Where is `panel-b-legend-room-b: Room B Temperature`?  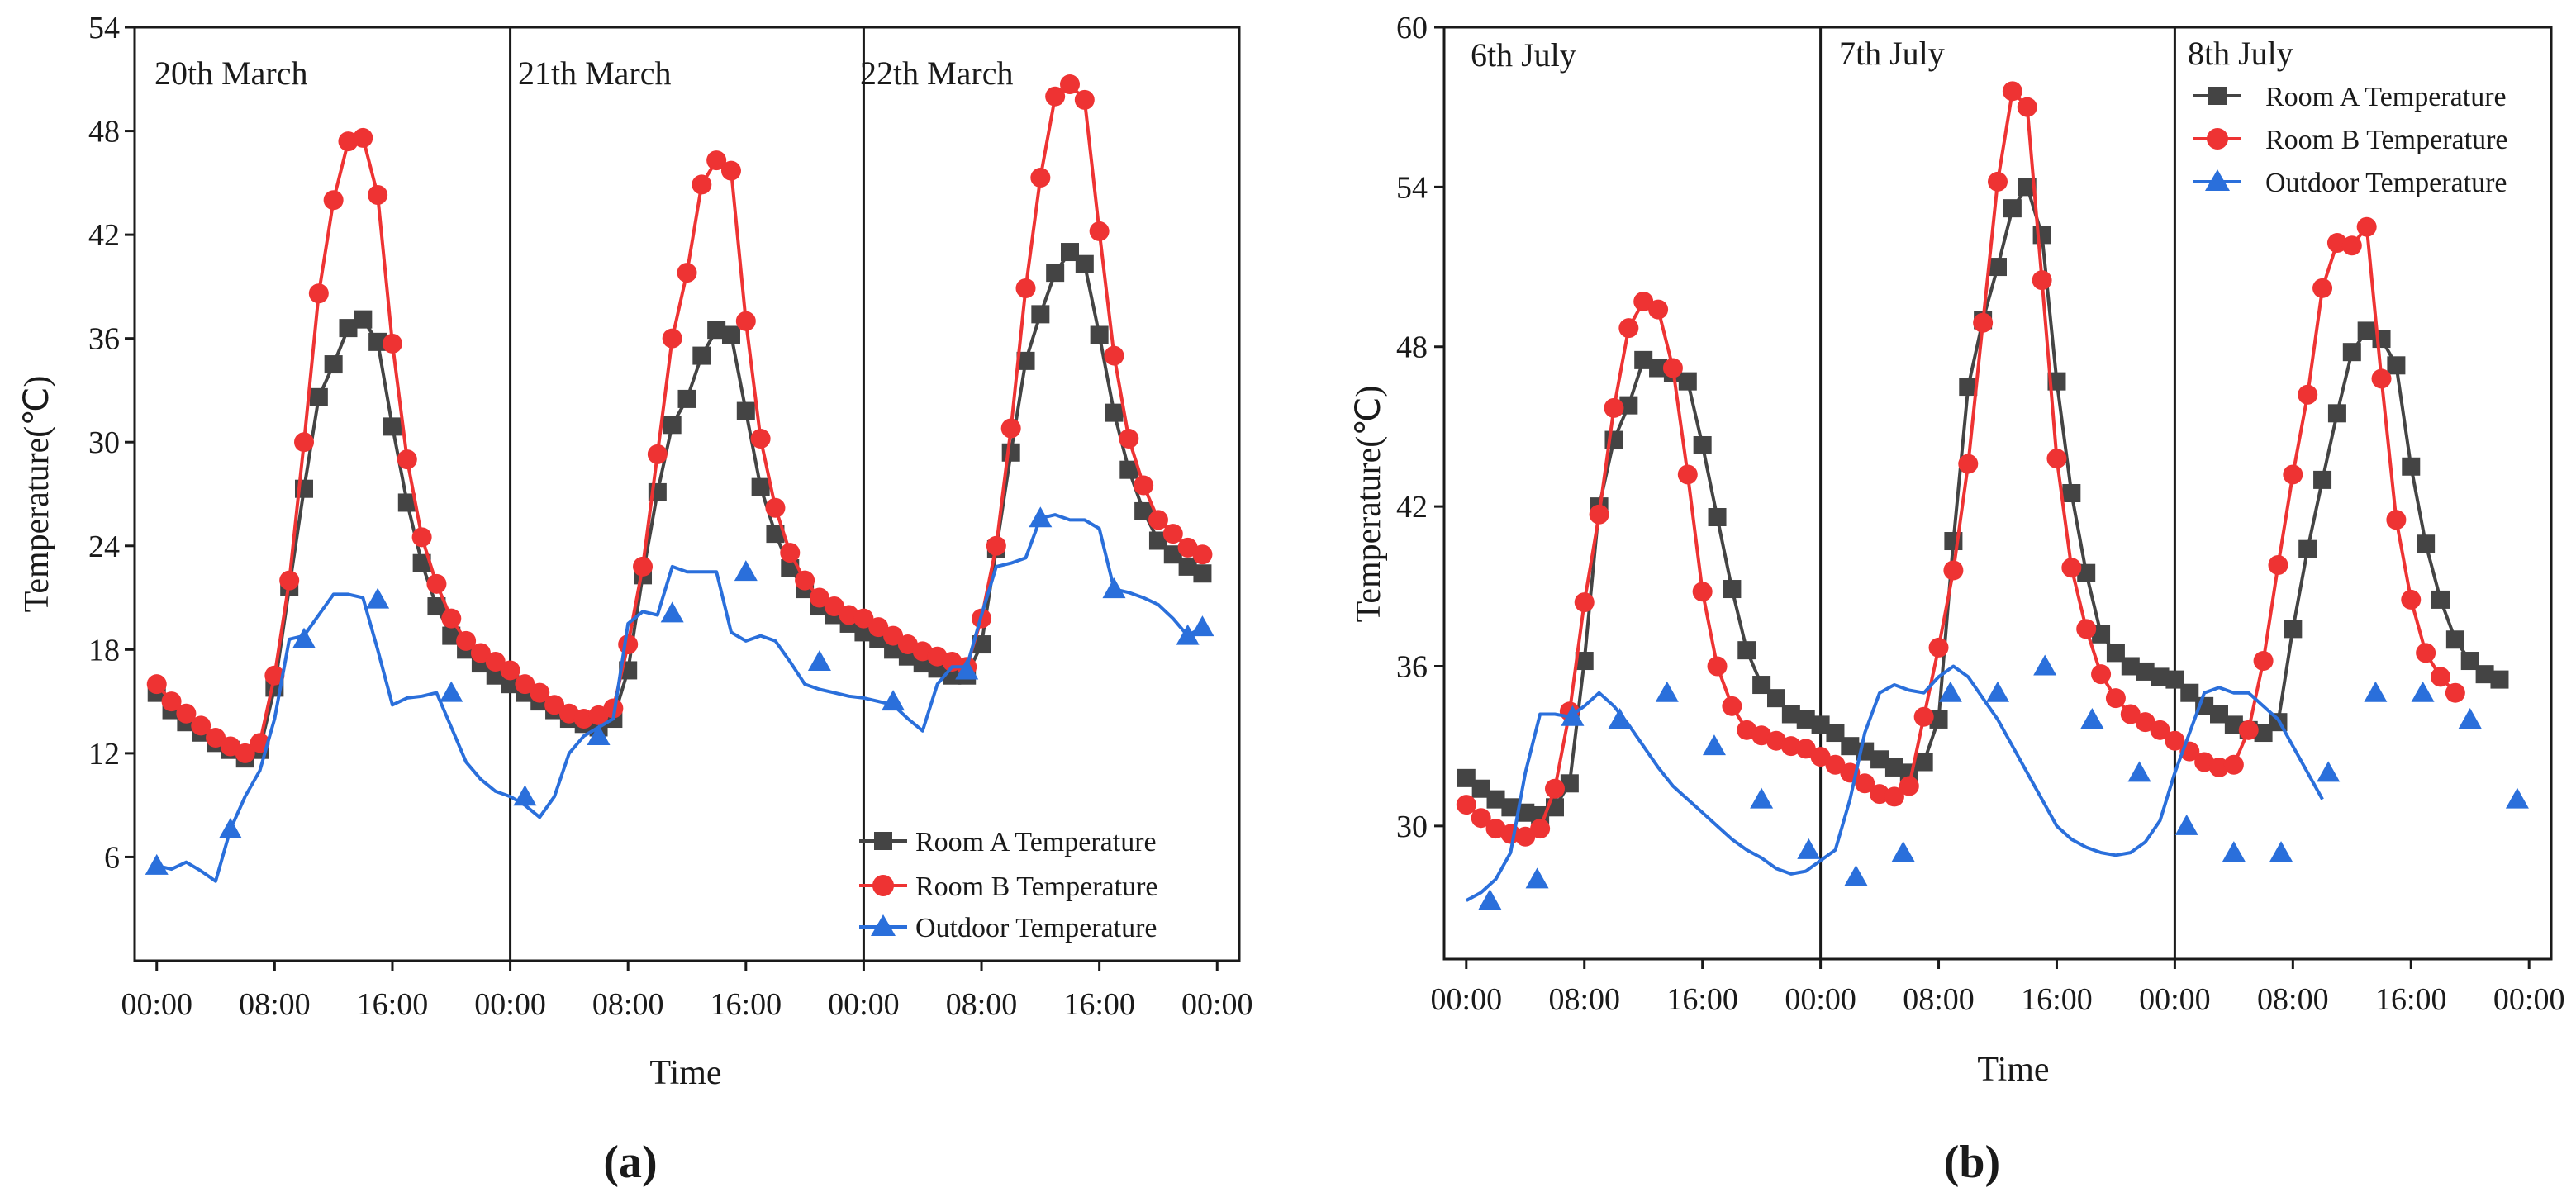 panel-b-legend-room-b: Room B Temperature is located at coordinates (2386, 140).